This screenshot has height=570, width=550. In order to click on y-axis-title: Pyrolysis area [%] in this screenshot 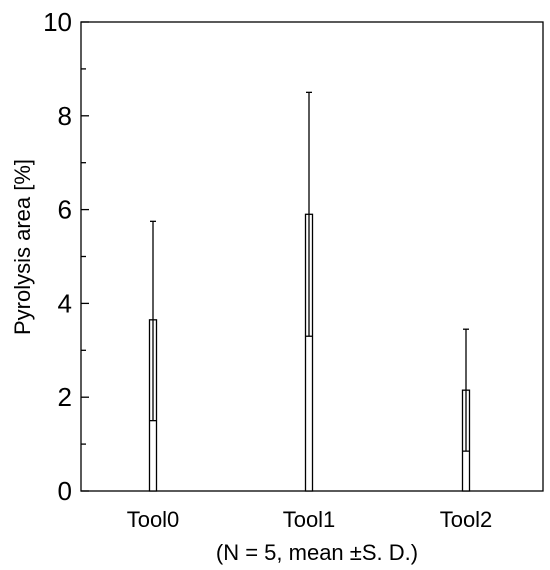, I will do `click(22, 247)`.